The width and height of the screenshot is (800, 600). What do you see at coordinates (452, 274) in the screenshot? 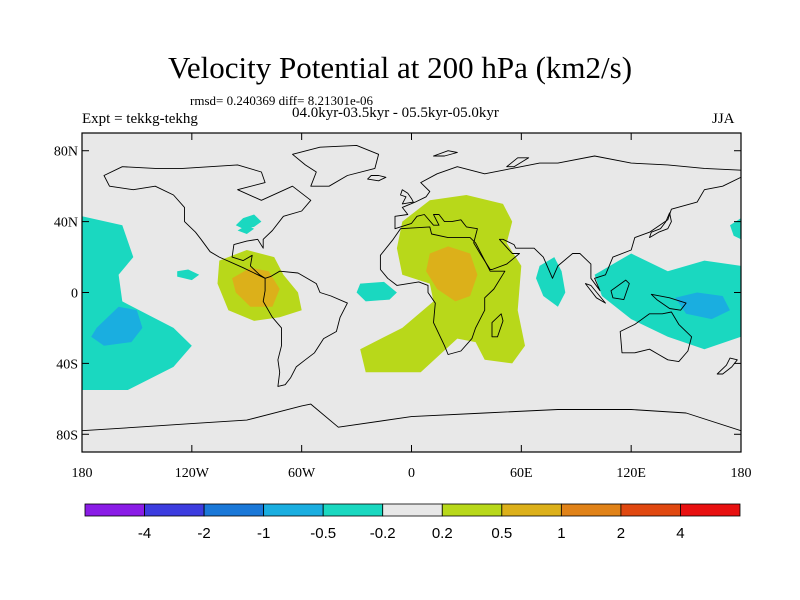
I see `region-africa-core` at bounding box center [452, 274].